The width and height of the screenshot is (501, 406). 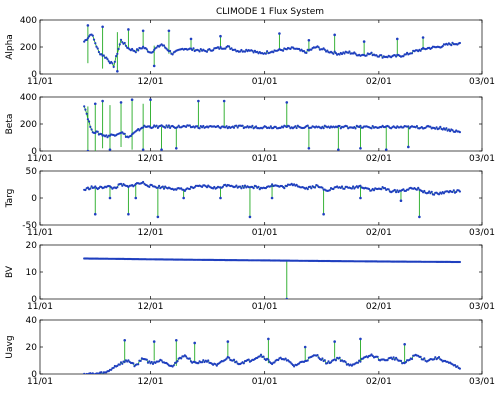 I want to click on x-tick-label: 02/01, so click(x=379, y=233).